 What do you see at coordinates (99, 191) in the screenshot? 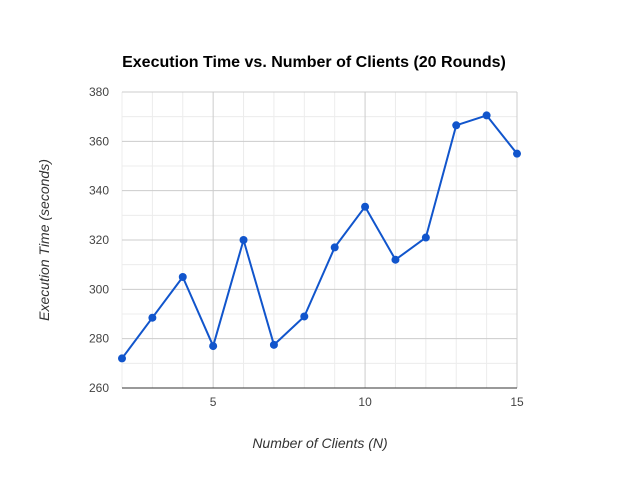
I see `y-tick-label: 340` at bounding box center [99, 191].